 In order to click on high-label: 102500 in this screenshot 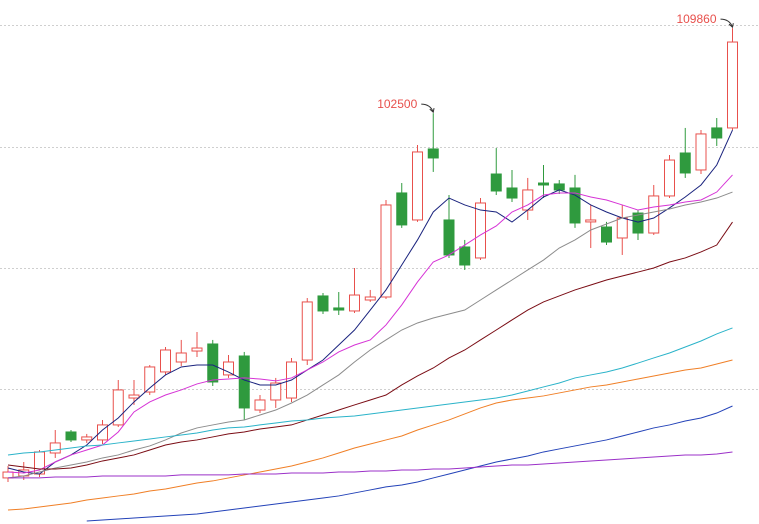, I will do `click(397, 104)`.